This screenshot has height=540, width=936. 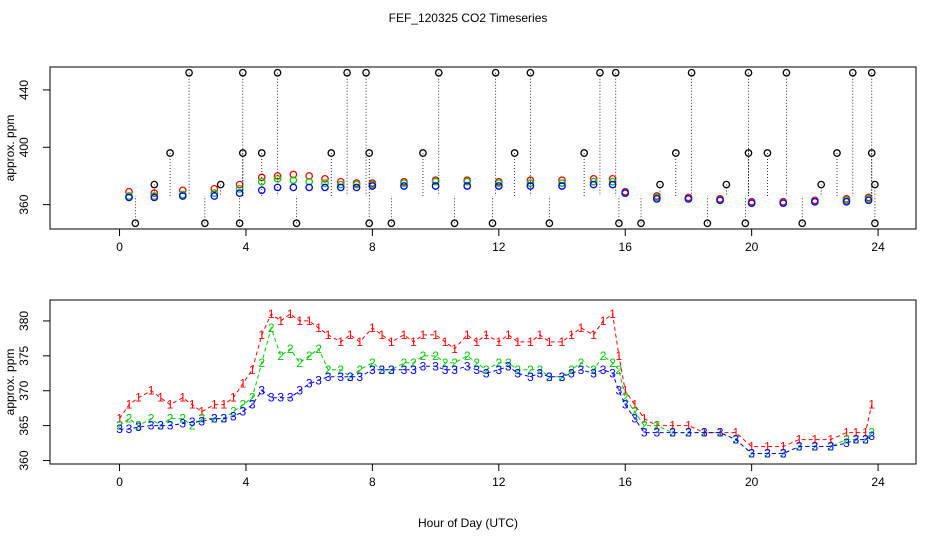 What do you see at coordinates (24, 425) in the screenshot?
I see `bottom-y-tick-label: 365` at bounding box center [24, 425].